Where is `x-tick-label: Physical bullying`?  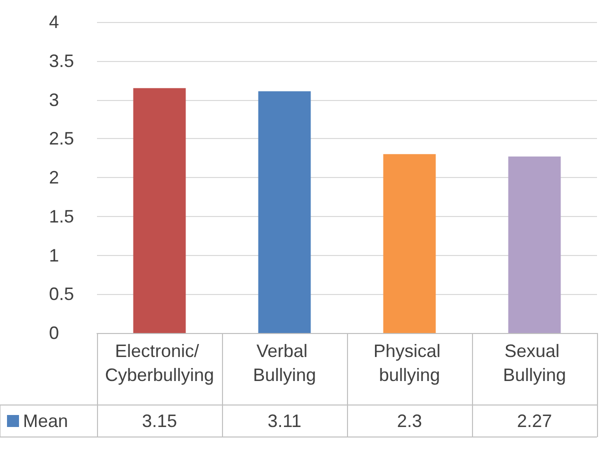 x-tick-label: Physical bullying is located at coordinates (409, 363).